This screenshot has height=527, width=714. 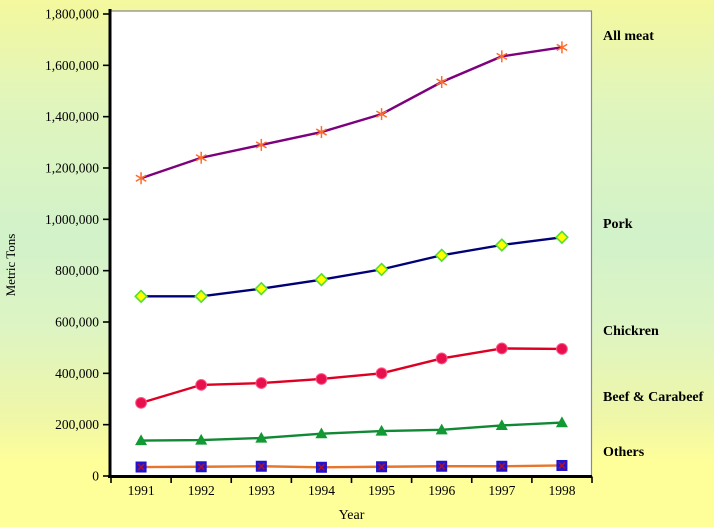 What do you see at coordinates (628, 36) in the screenshot?
I see `series-label-all-meat: All meat` at bounding box center [628, 36].